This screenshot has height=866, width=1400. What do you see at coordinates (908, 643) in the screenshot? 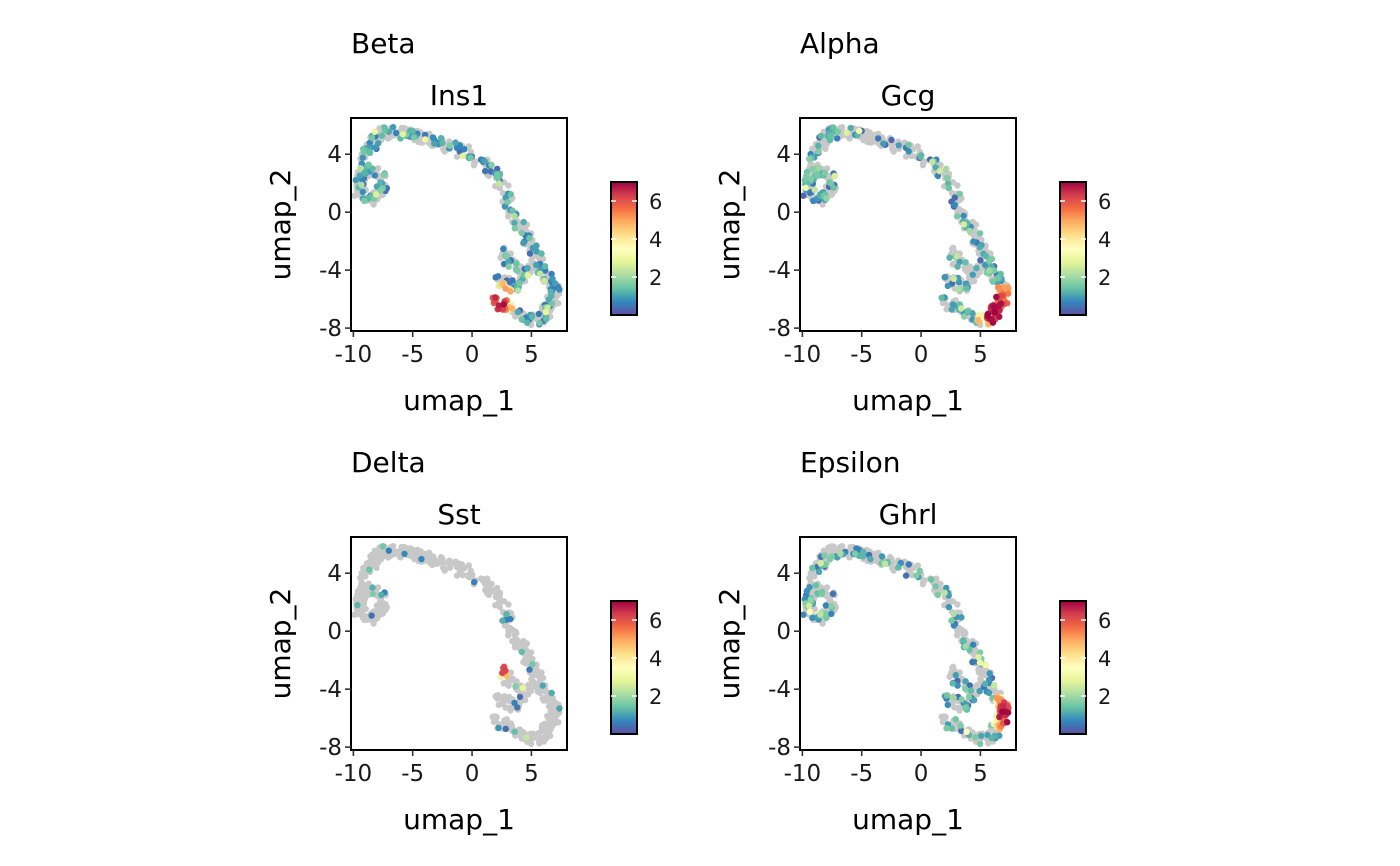
I see `plot-frame` at bounding box center [908, 643].